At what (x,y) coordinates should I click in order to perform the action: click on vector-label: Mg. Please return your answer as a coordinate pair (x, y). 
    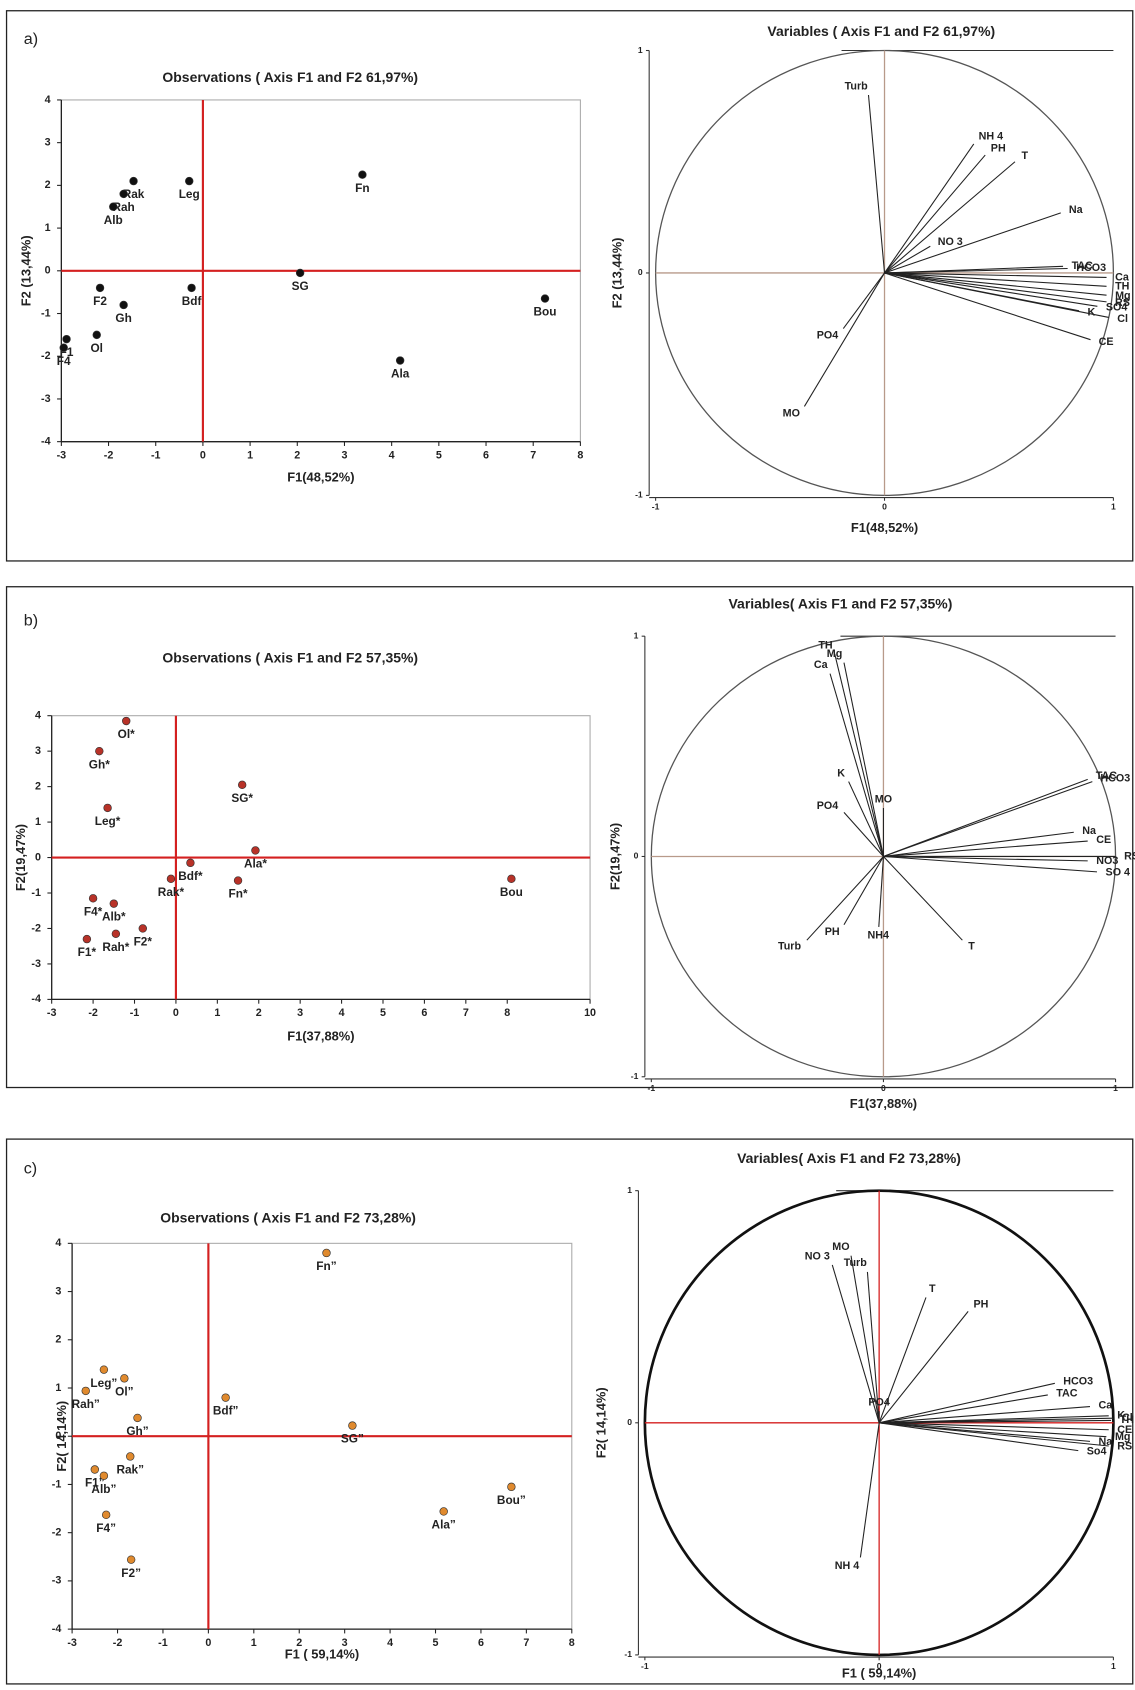
    Looking at the image, I should click on (835, 654).